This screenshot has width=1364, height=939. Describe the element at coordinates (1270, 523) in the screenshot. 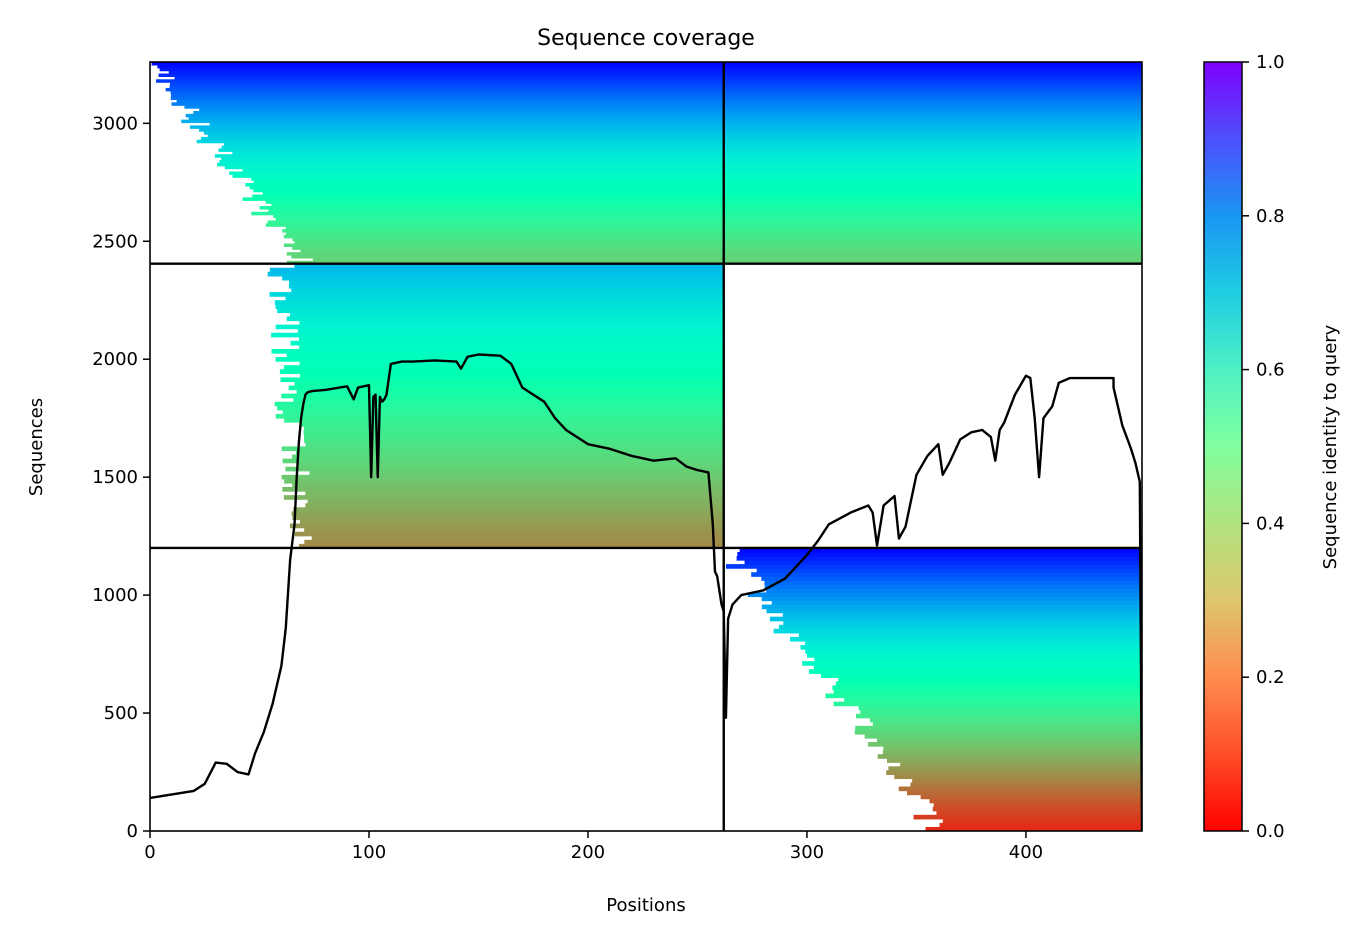

I see `colorbar-tick-label: 0.4` at that location.